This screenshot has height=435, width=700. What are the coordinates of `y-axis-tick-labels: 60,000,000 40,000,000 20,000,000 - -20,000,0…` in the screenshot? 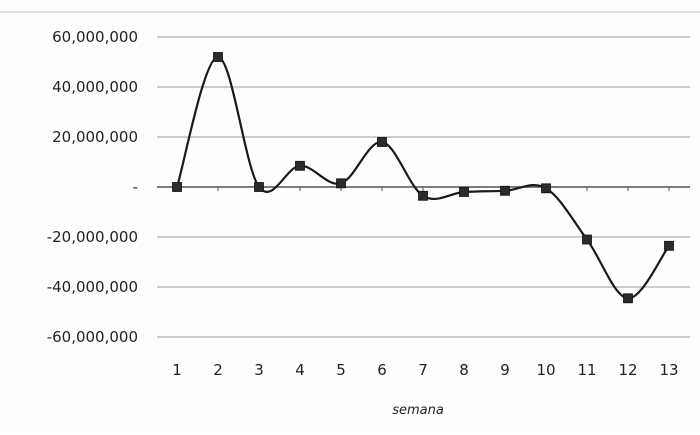 It's located at (92, 187).